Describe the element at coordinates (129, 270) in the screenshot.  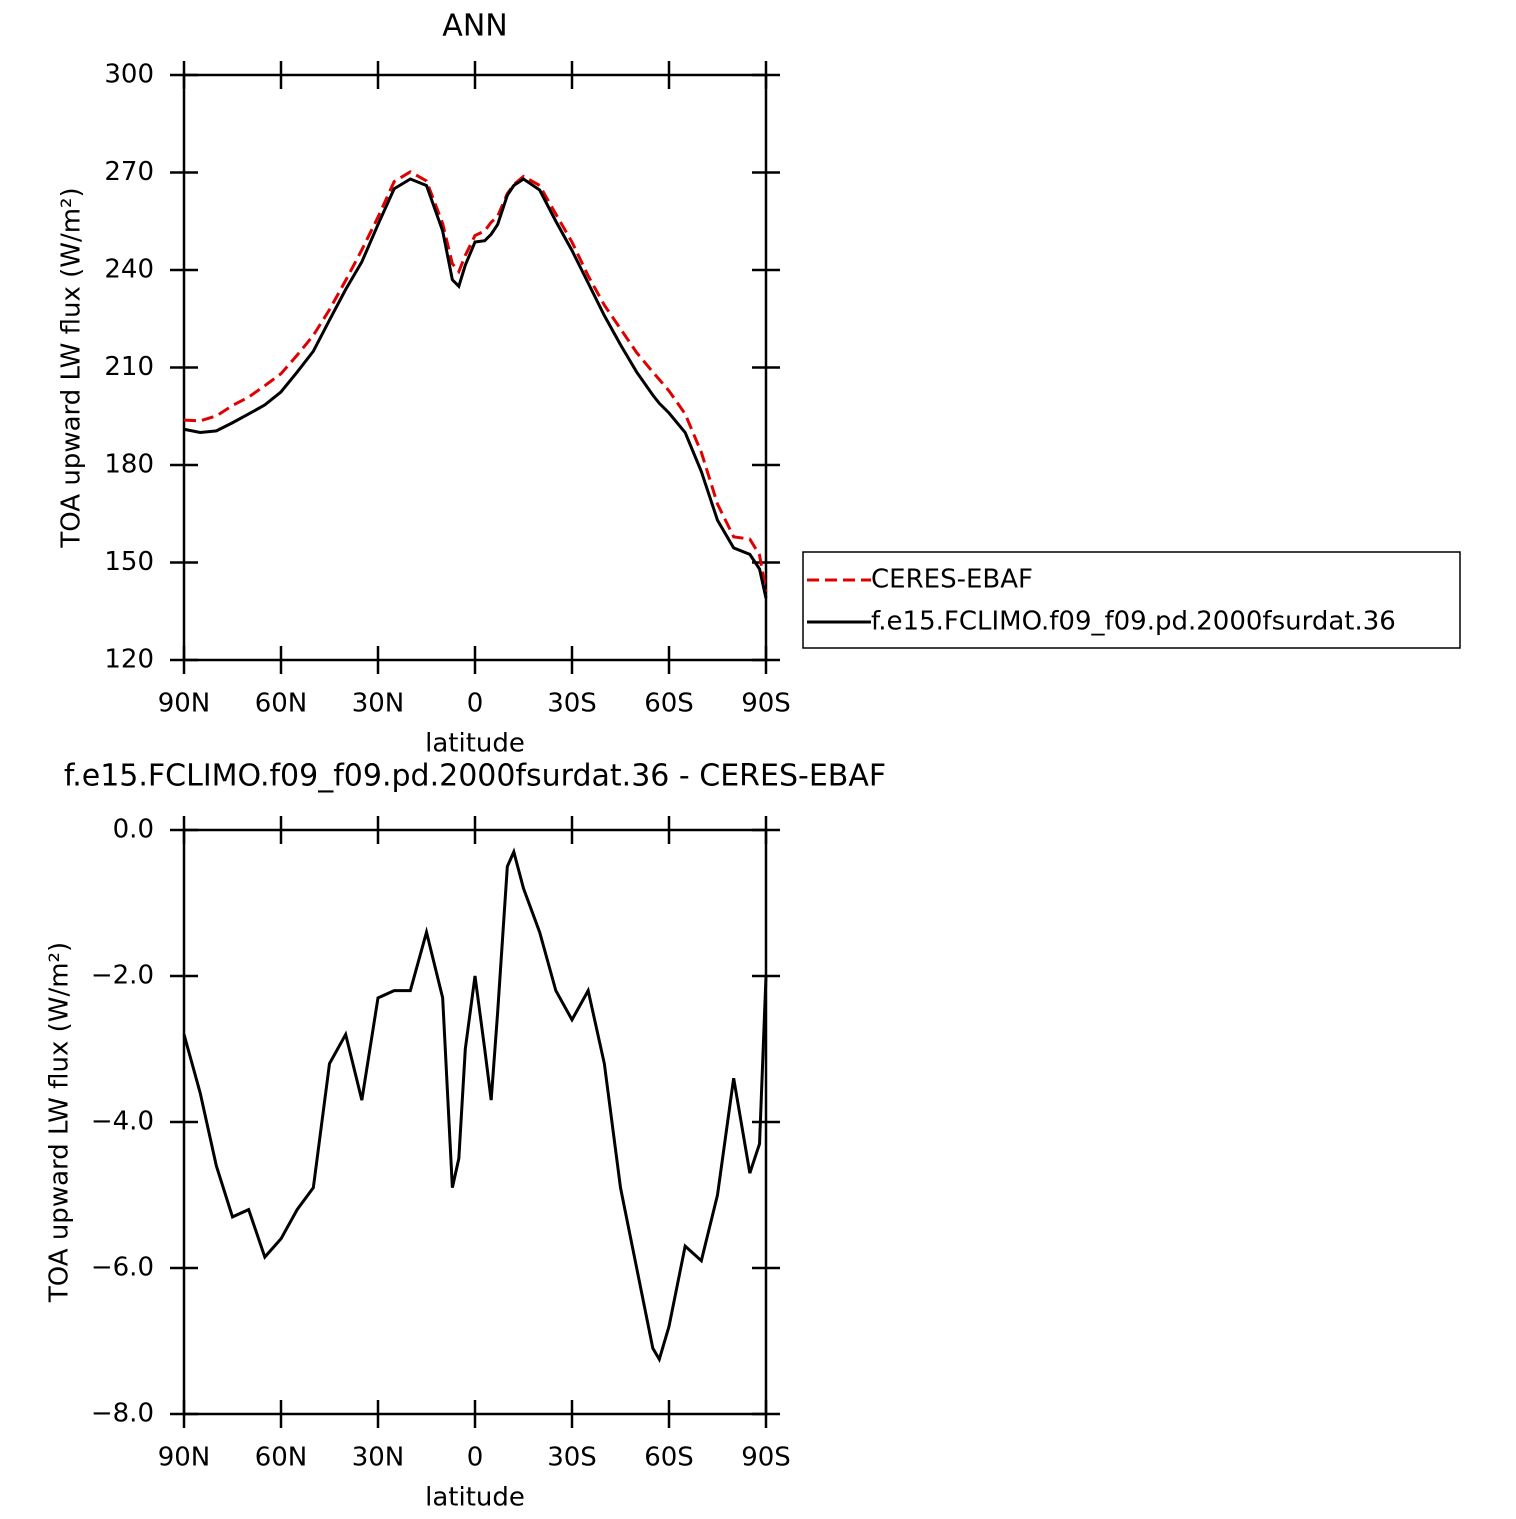
I see `y-tick-label: 240` at that location.